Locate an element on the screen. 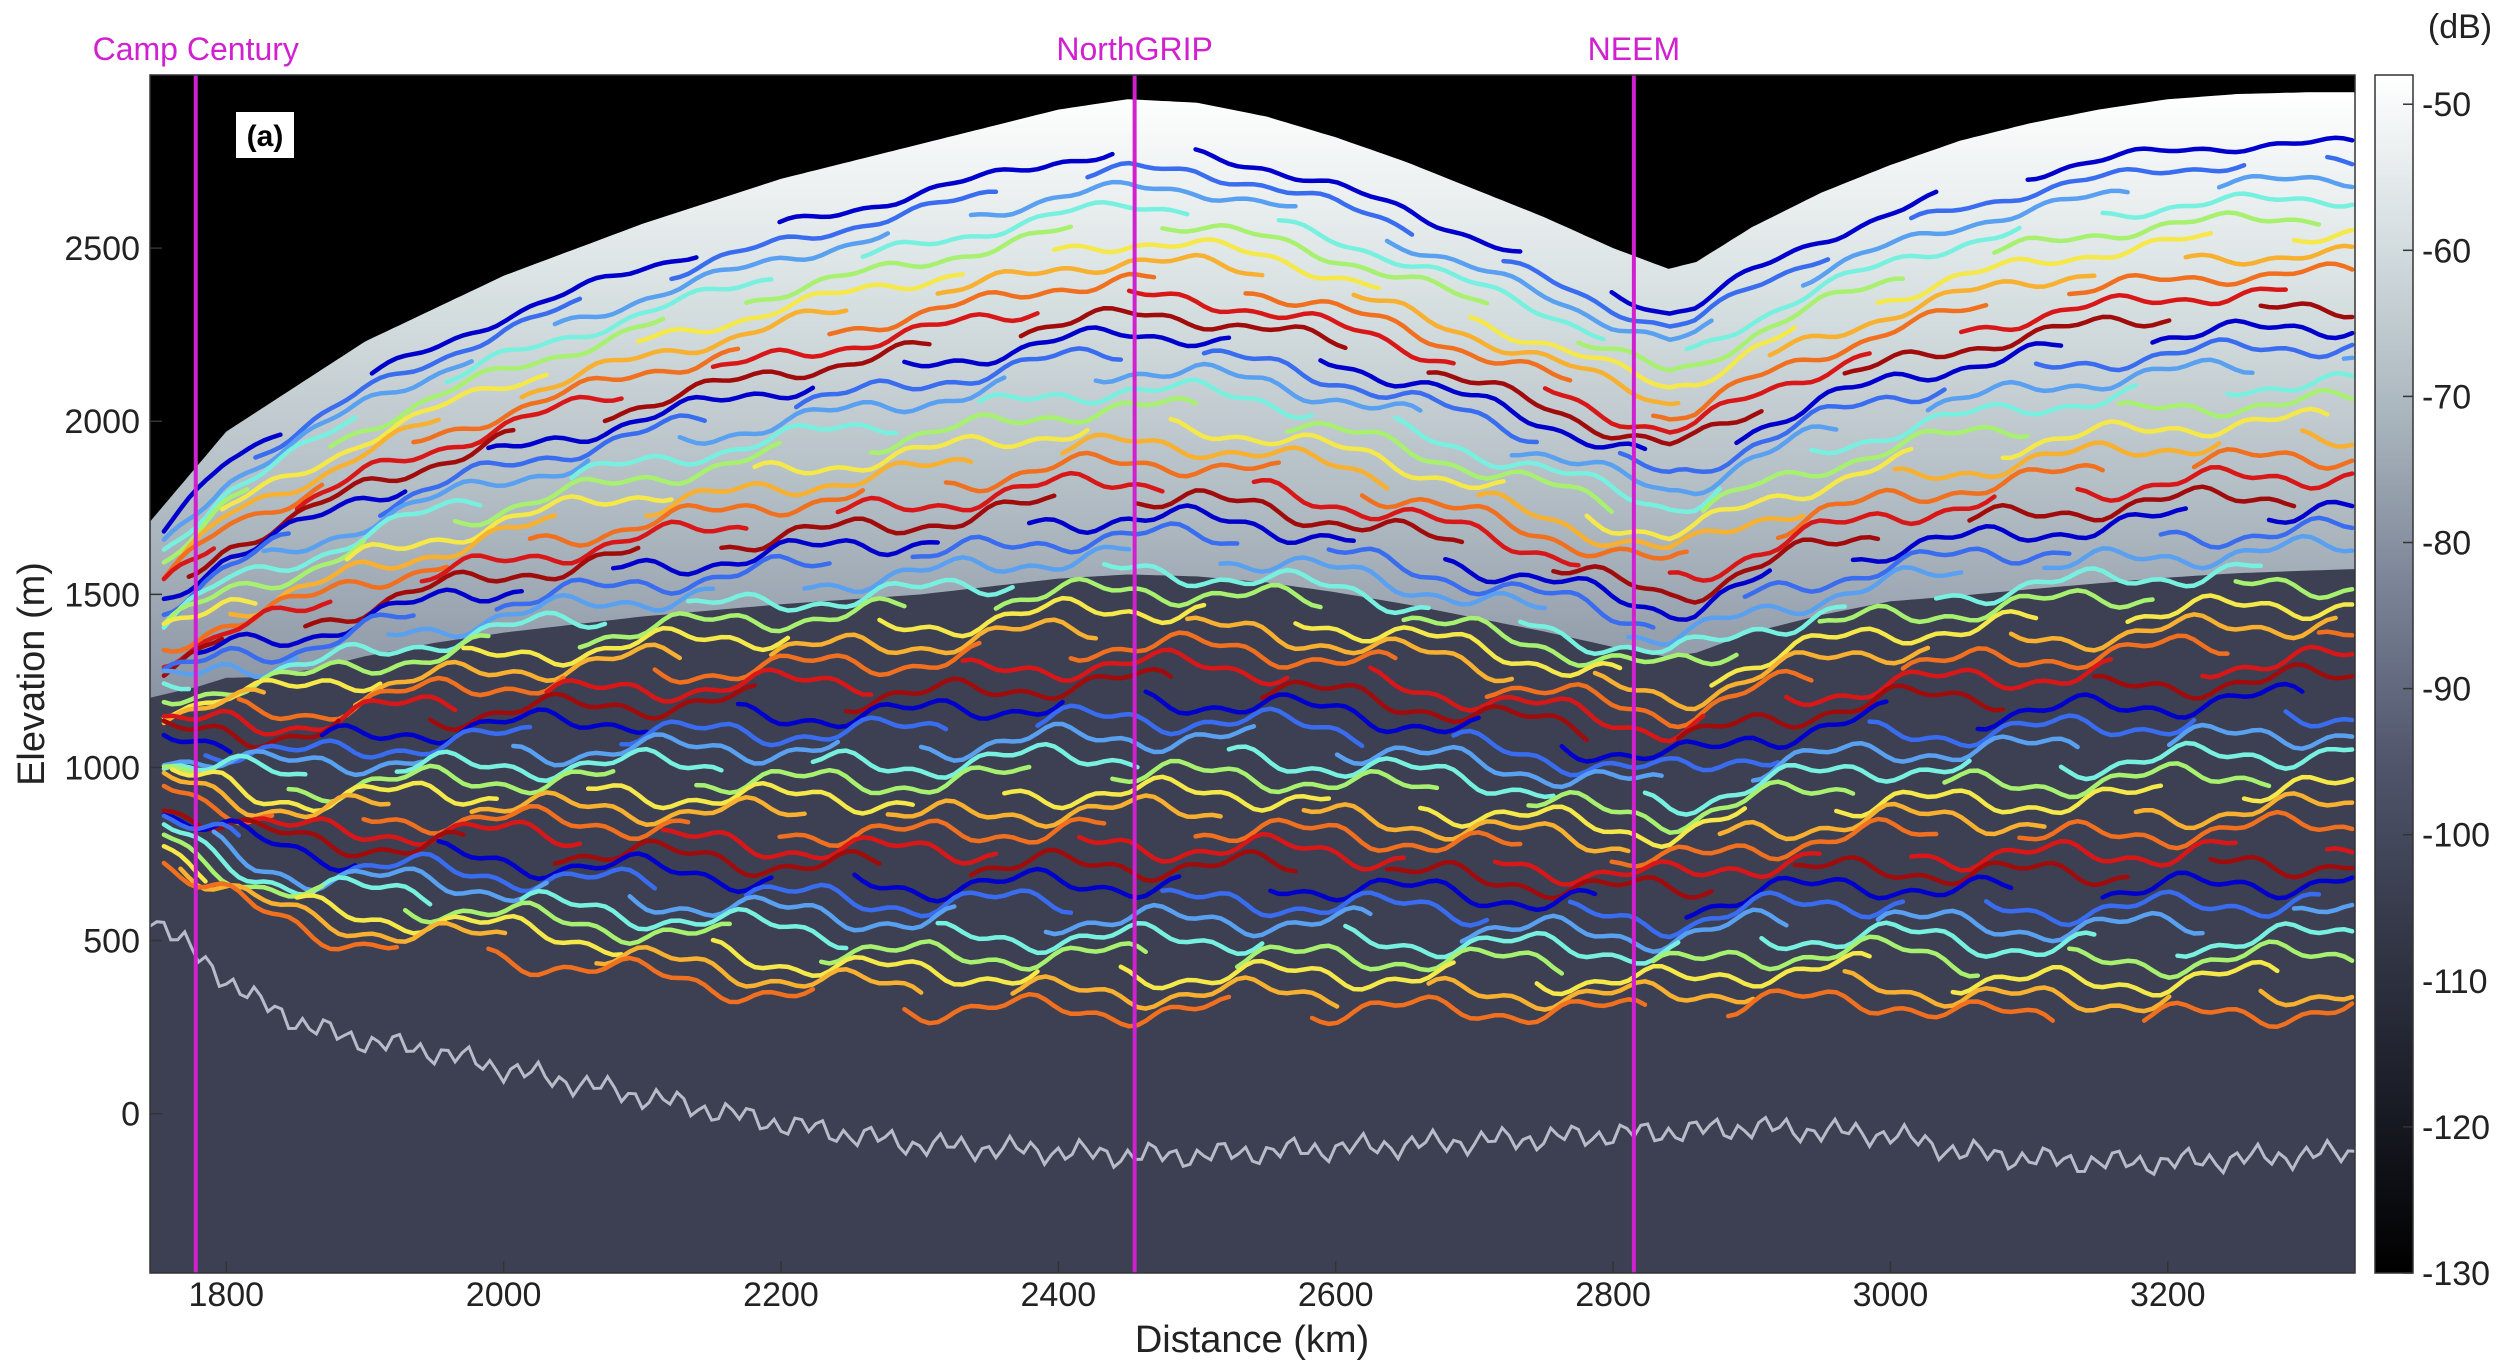  site-label: Camp Century is located at coordinates (196, 49).